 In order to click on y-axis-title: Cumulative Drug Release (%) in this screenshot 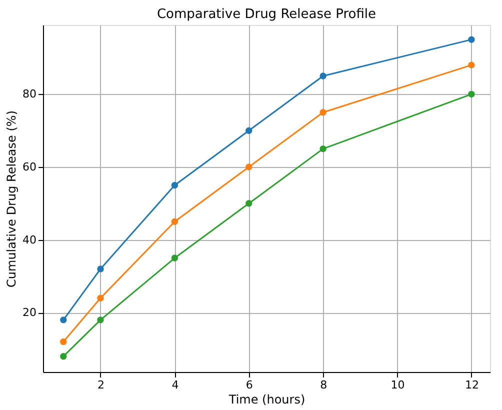, I will do `click(11, 199)`.